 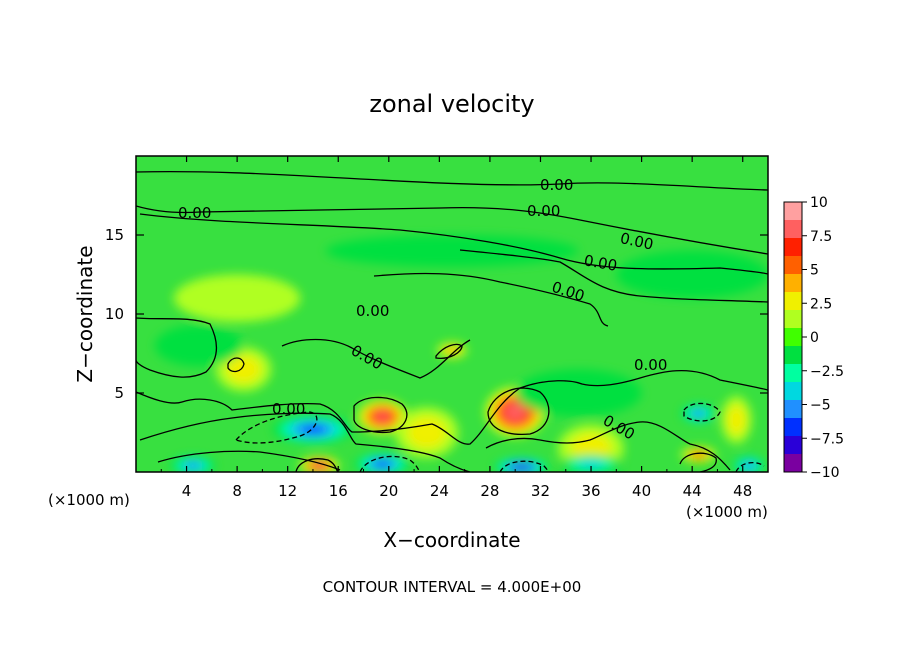 What do you see at coordinates (692, 491) in the screenshot?
I see `x-tick-label: 44` at bounding box center [692, 491].